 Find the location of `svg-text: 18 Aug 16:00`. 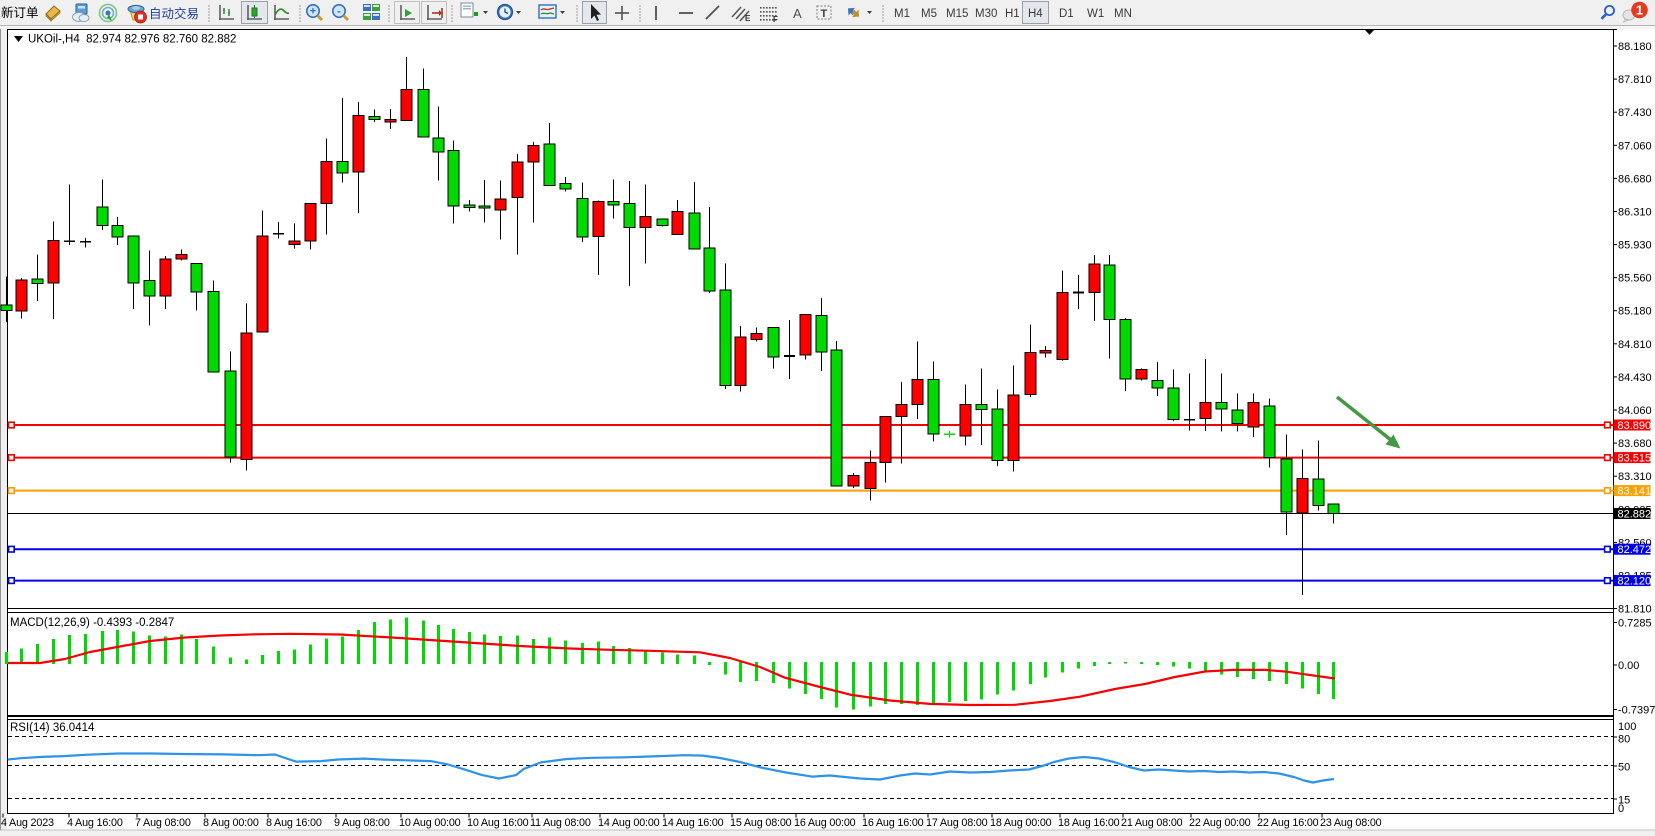

svg-text: 18 Aug 16:00 is located at coordinates (1089, 823).